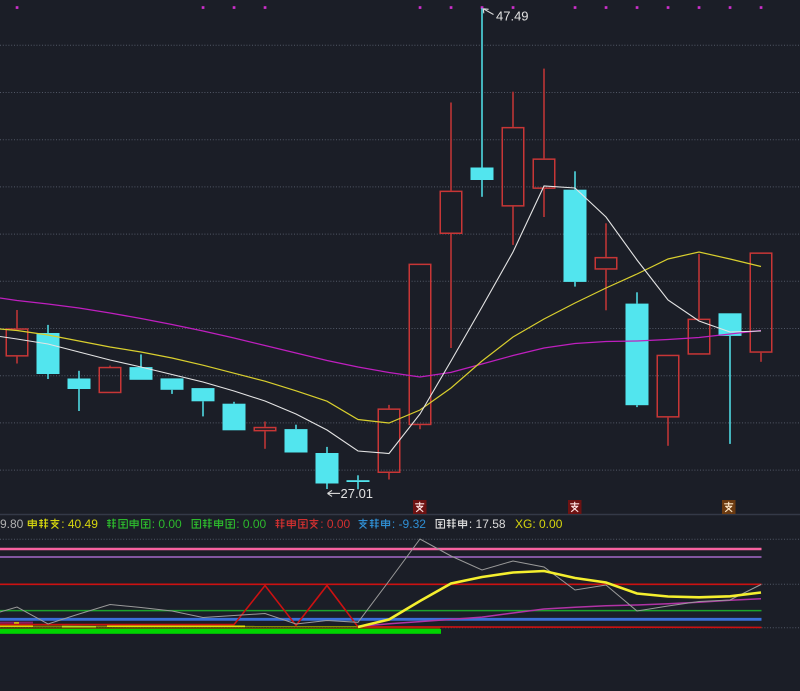 This screenshot has height=691, width=800. What do you see at coordinates (357, 493) in the screenshot?
I see `svg-text: 27.01` at bounding box center [357, 493].